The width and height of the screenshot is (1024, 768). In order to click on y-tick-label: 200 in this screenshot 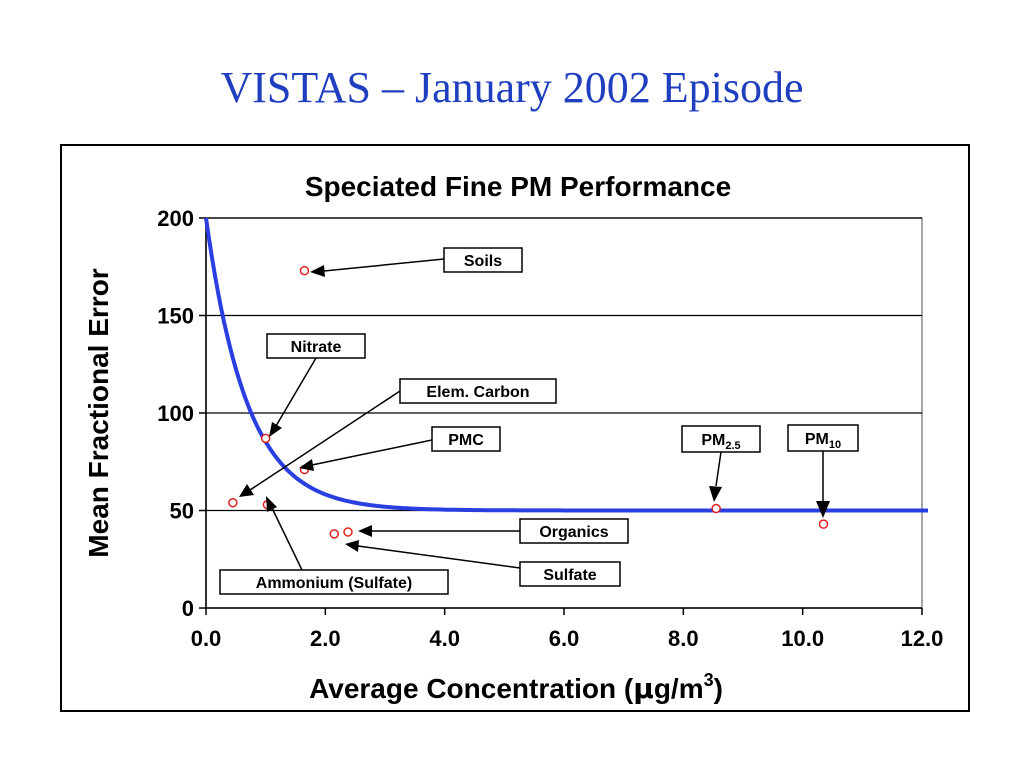, I will do `click(175, 218)`.